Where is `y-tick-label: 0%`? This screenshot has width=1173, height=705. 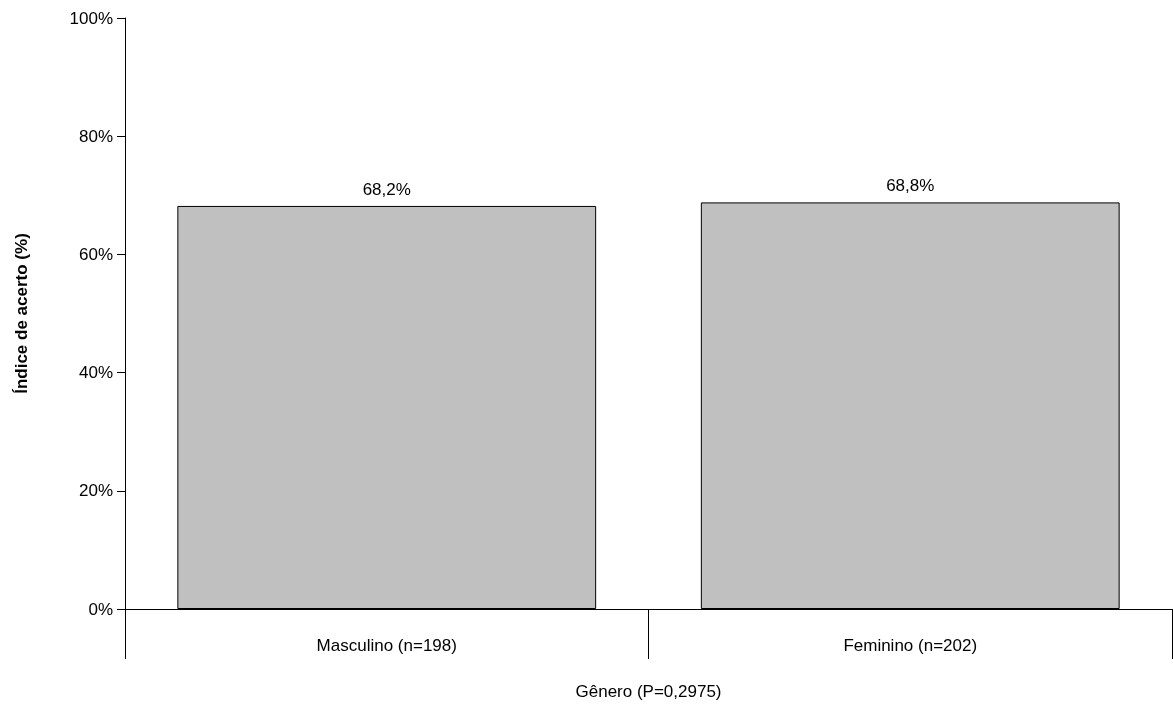
y-tick-label: 0% is located at coordinates (100, 609).